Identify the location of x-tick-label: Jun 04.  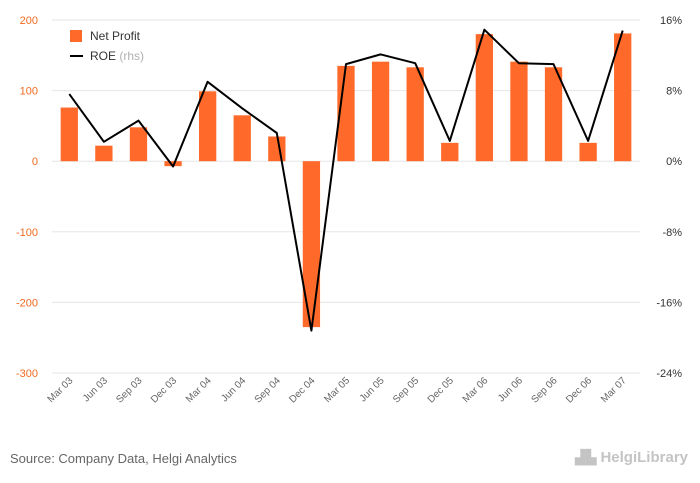
(233, 389).